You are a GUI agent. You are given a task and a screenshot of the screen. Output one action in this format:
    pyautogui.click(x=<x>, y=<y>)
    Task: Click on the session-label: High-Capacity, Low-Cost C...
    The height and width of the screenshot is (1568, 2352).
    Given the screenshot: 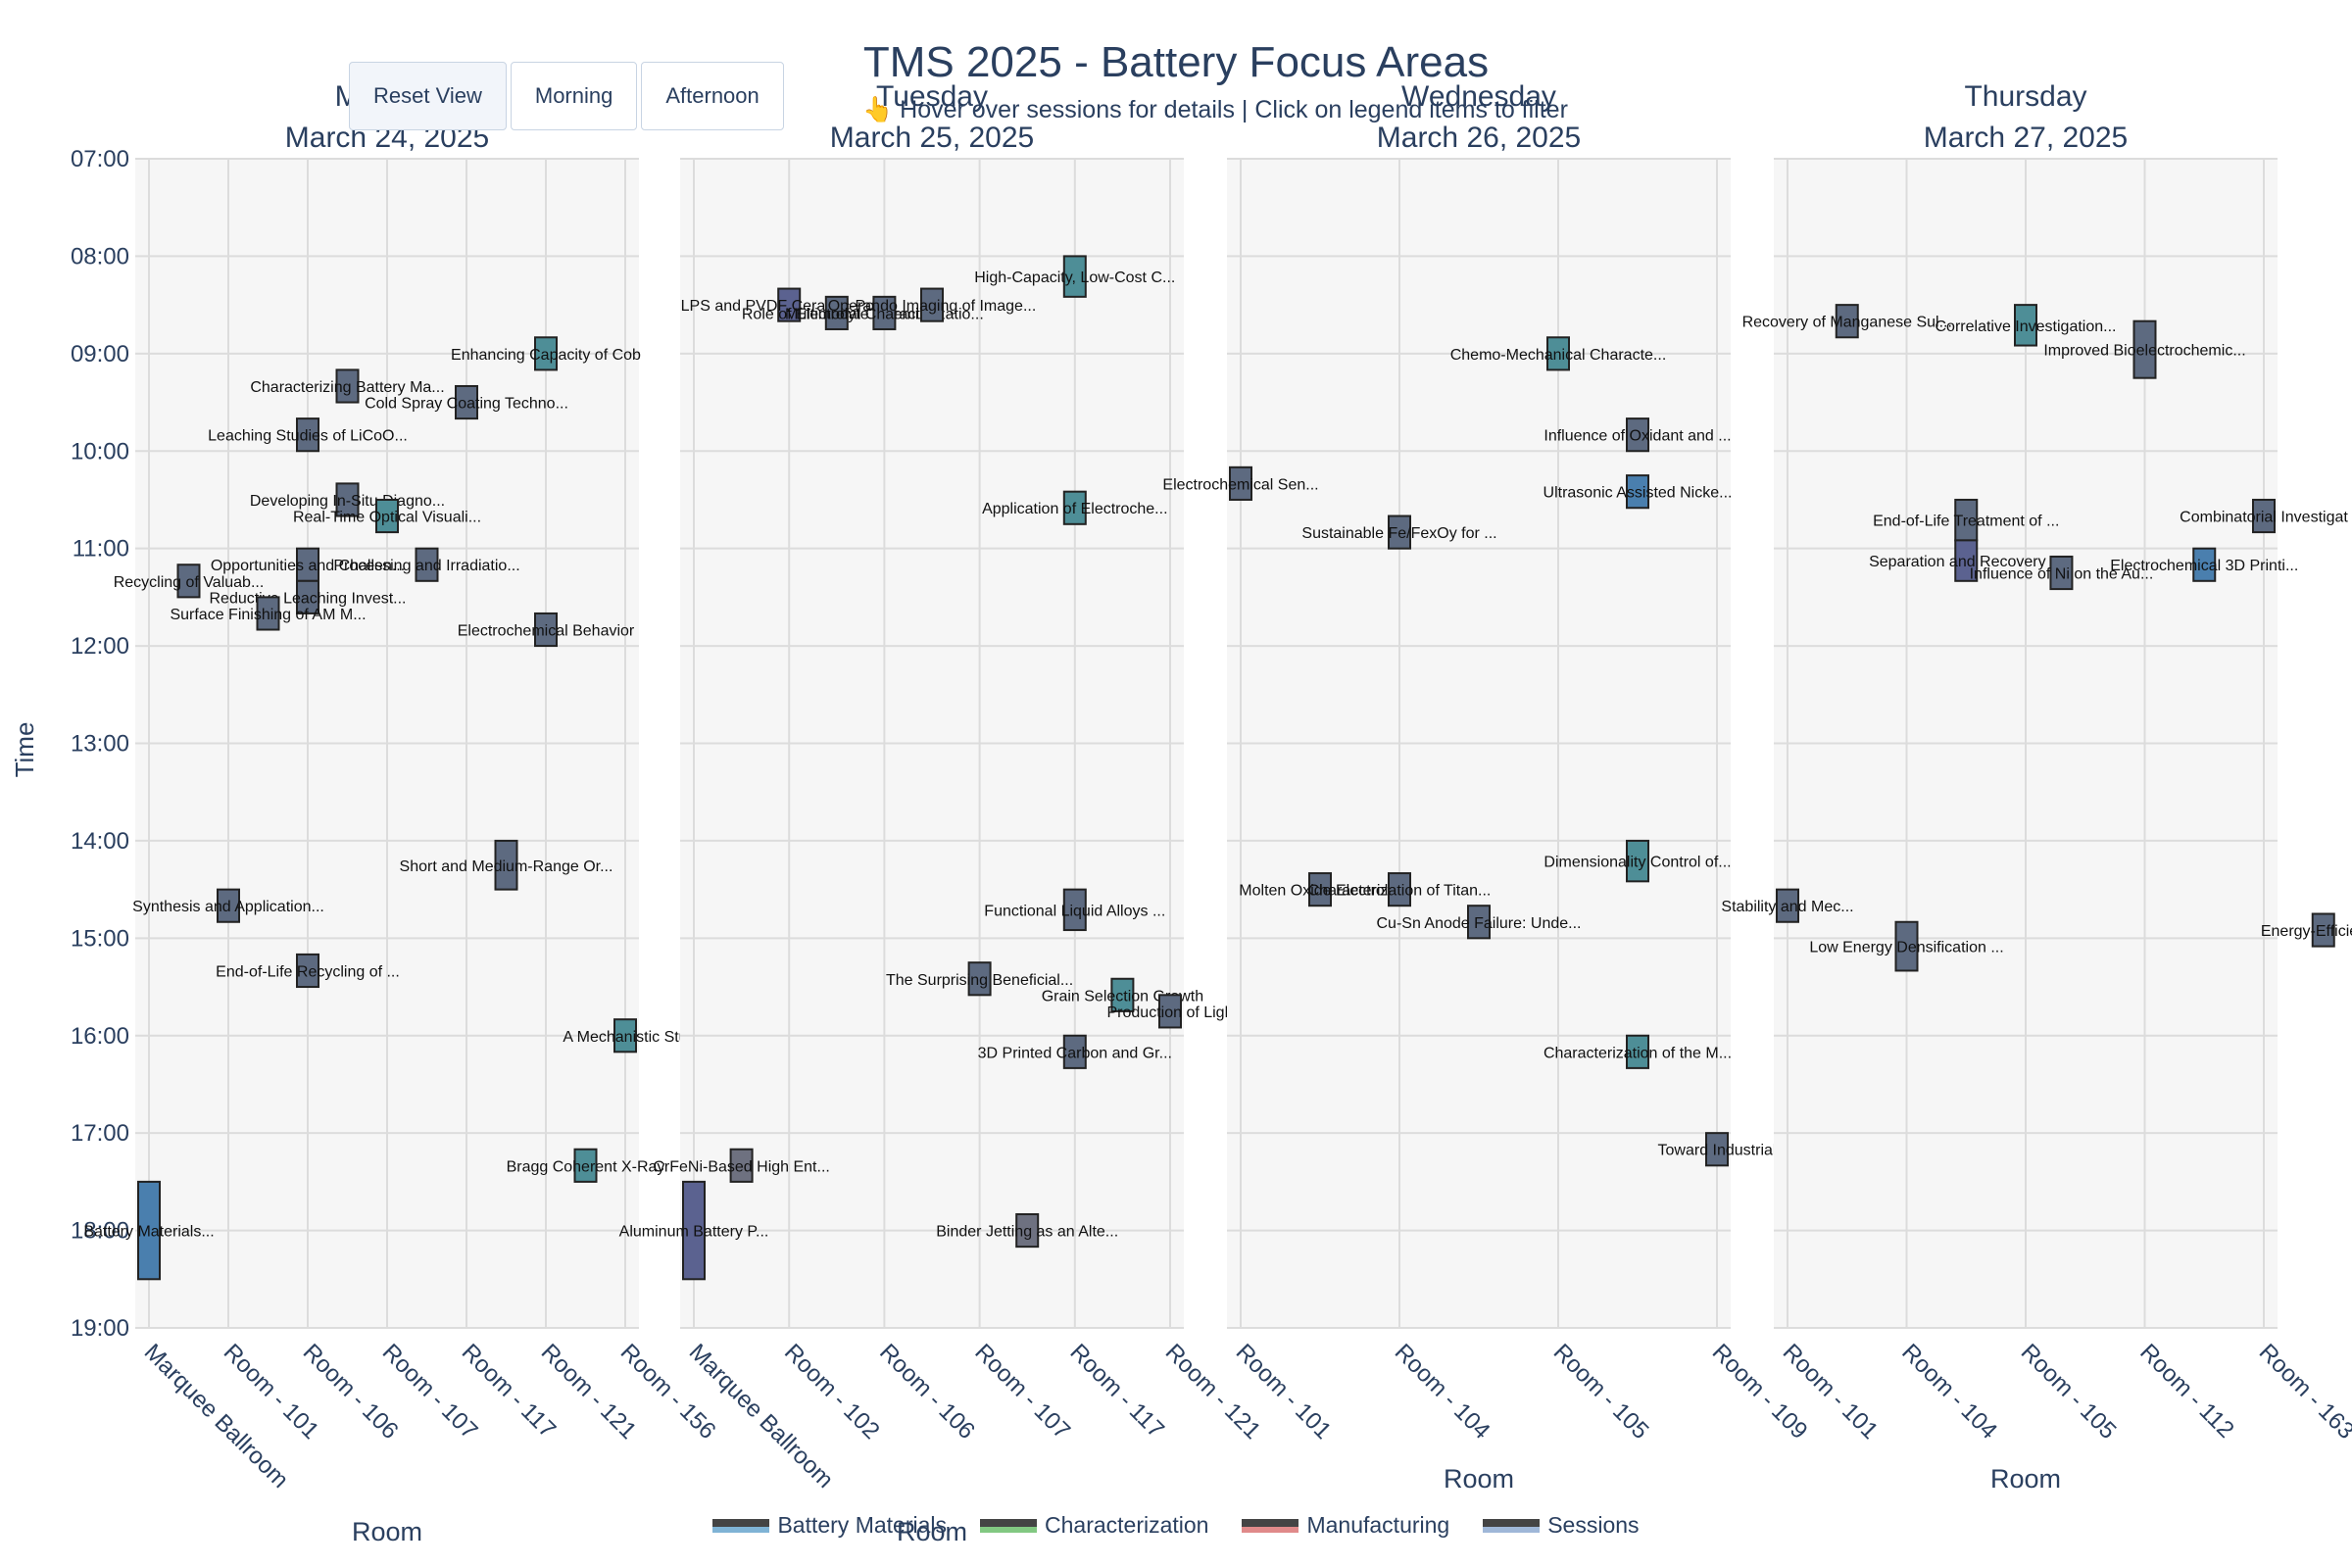 What is the action you would take?
    pyautogui.click(x=1074, y=278)
    